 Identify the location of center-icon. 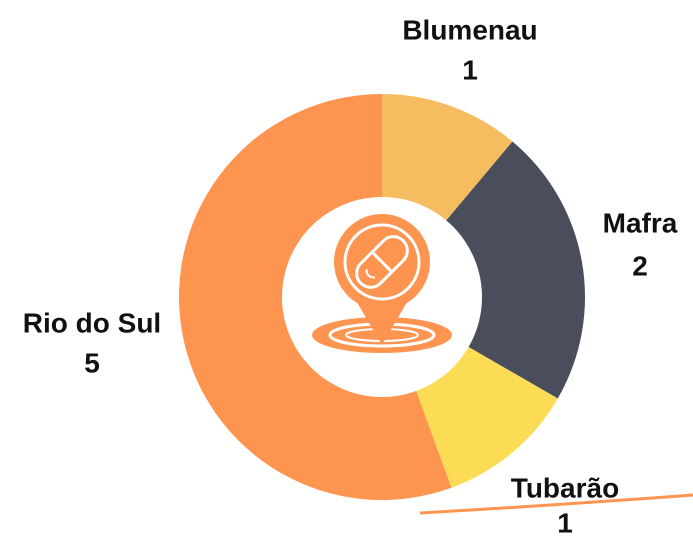
(382, 283).